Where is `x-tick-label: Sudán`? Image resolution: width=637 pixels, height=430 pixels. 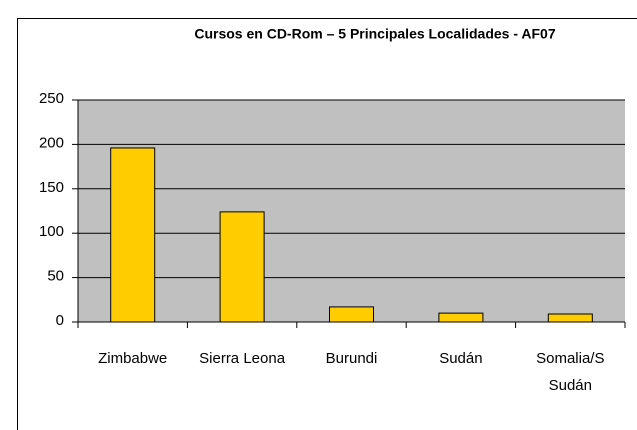
x-tick-label: Sudán is located at coordinates (461, 358).